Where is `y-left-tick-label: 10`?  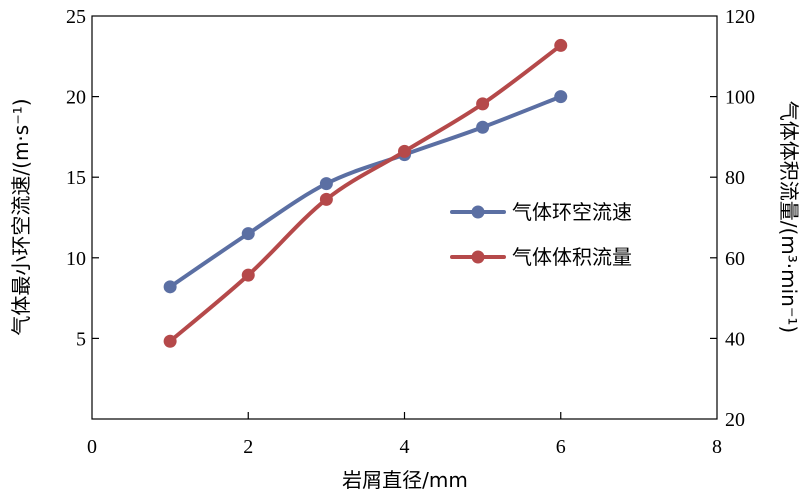 y-left-tick-label: 10 is located at coordinates (76, 259).